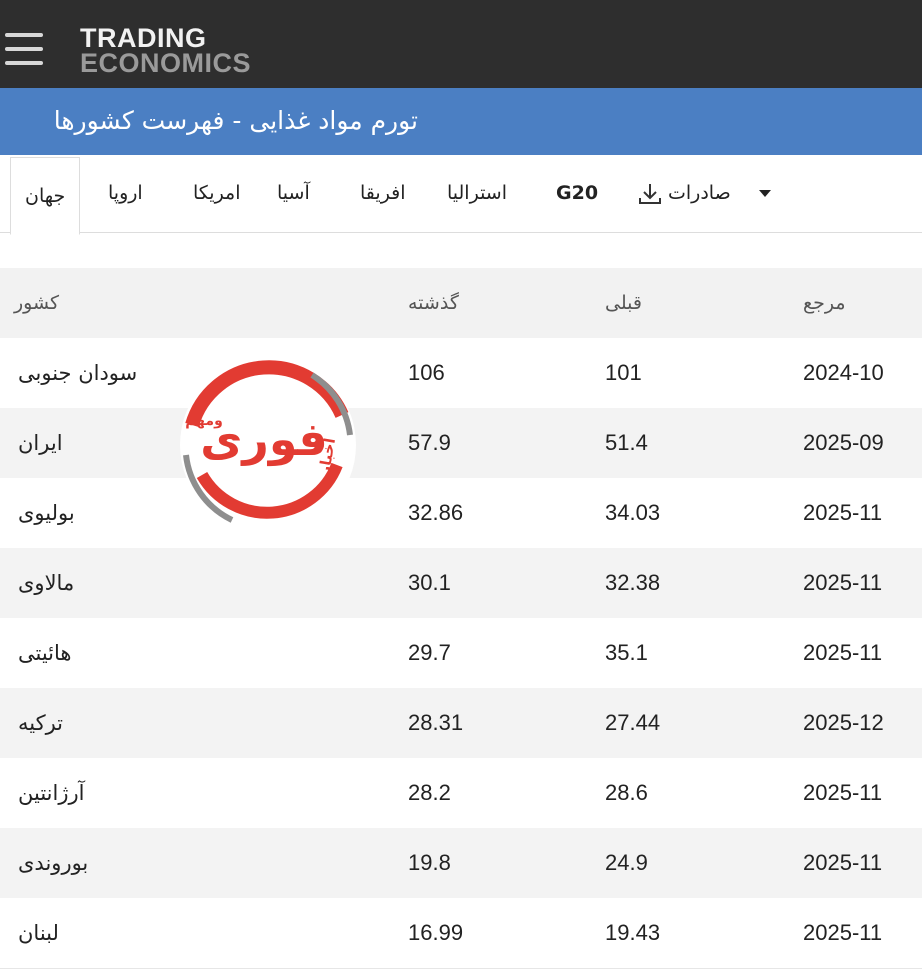 The height and width of the screenshot is (969, 922). I want to click on value: 35.1, so click(626, 652).